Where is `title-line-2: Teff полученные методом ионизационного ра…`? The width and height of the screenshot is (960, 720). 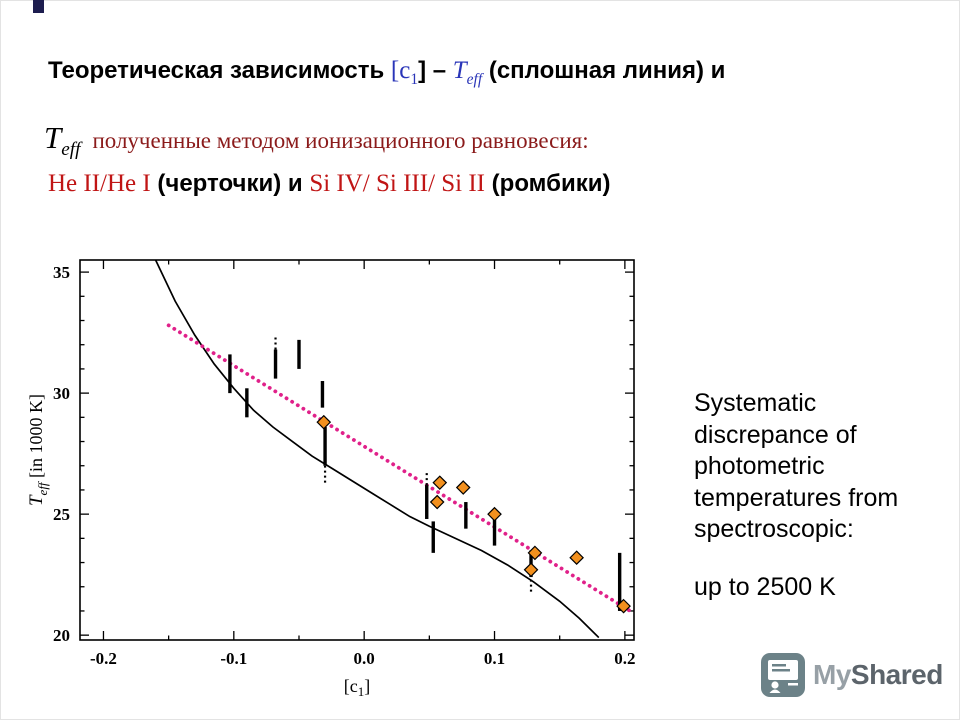
title-line-2: Teff полученные методом ионизационного ра… is located at coordinates (316, 140).